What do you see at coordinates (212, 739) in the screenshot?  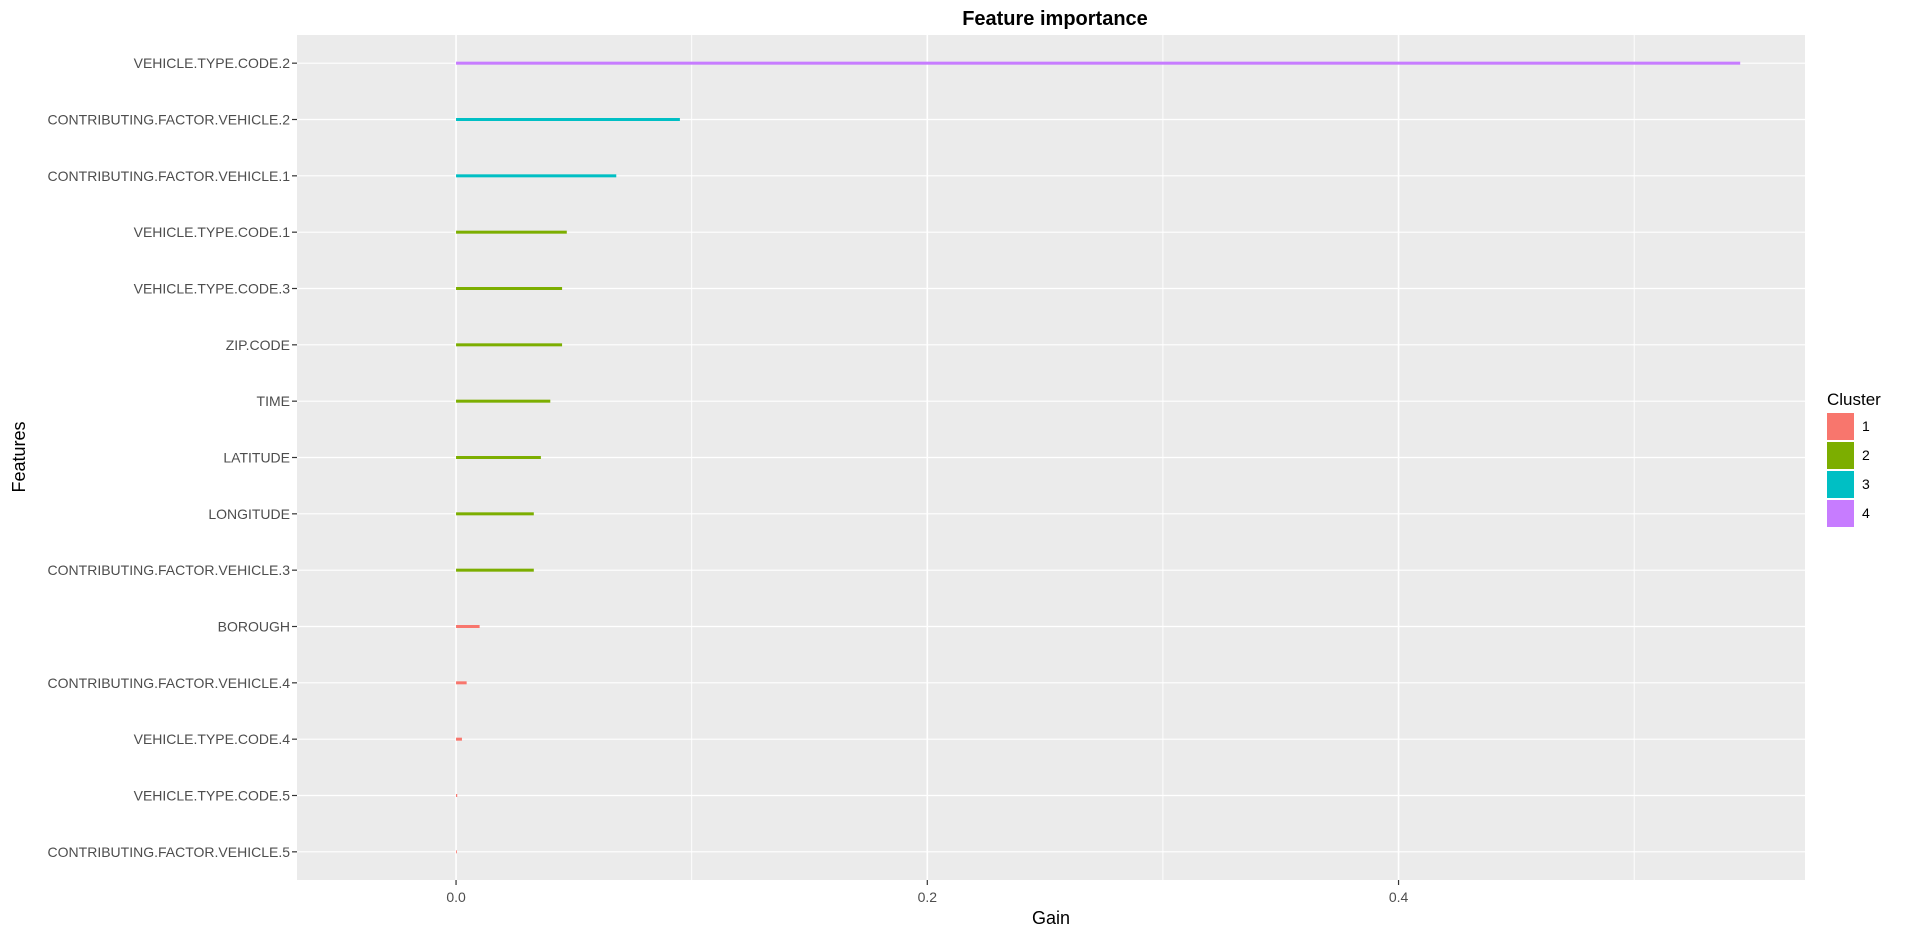 I see `y-tick-label: VEHICLE.TYPE.CODE.4` at bounding box center [212, 739].